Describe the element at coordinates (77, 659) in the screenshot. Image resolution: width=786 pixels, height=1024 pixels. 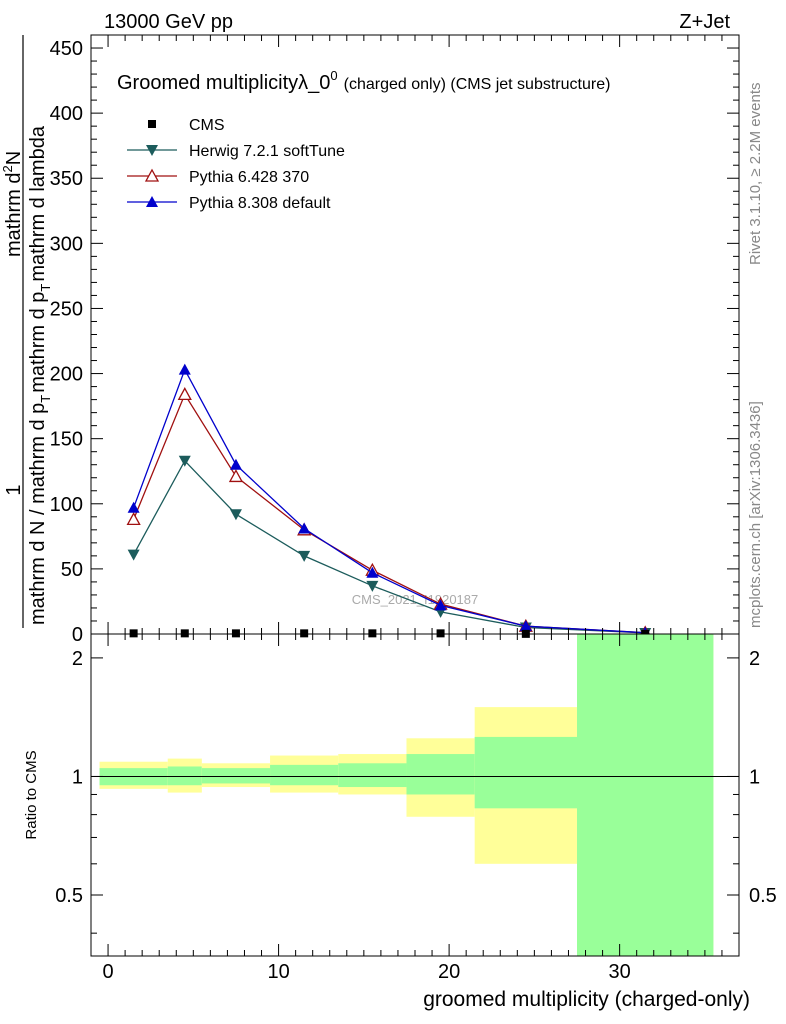
I see `ratio-y-tick-label: 2` at that location.